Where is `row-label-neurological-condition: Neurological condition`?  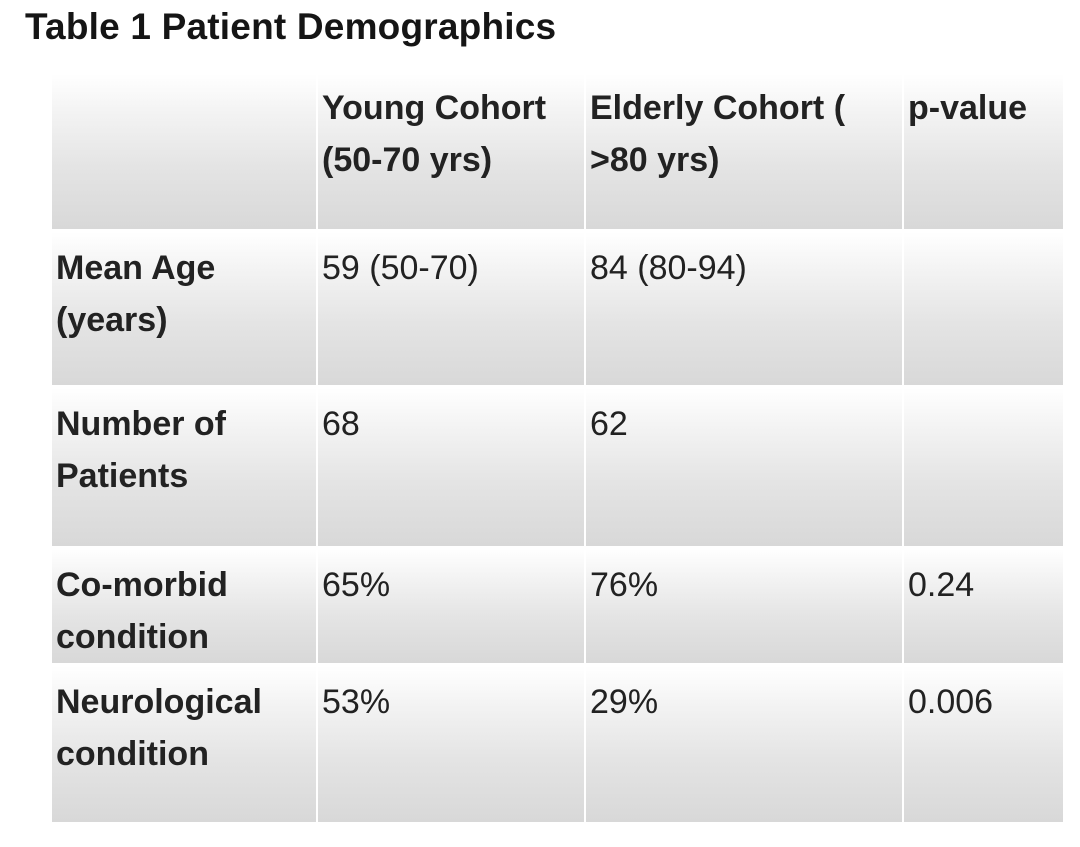 row-label-neurological-condition: Neurological condition is located at coordinates (185, 745).